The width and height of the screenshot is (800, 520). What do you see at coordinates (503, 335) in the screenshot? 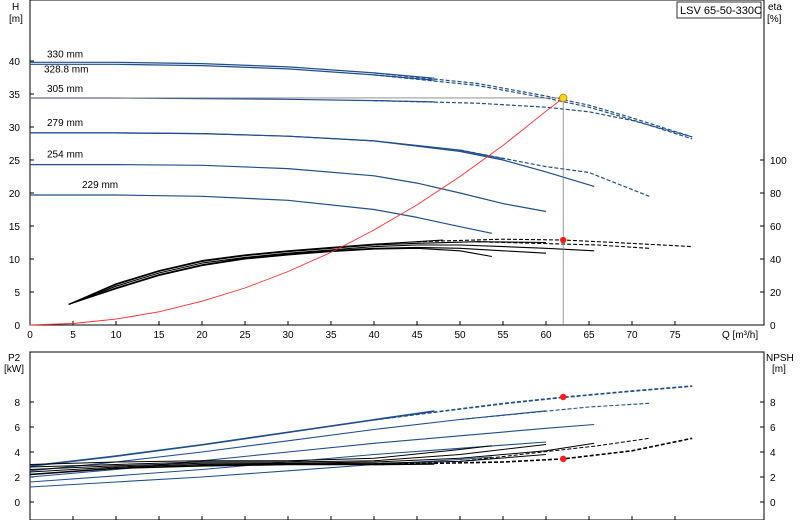
I see `x-tick-label: 55` at bounding box center [503, 335].